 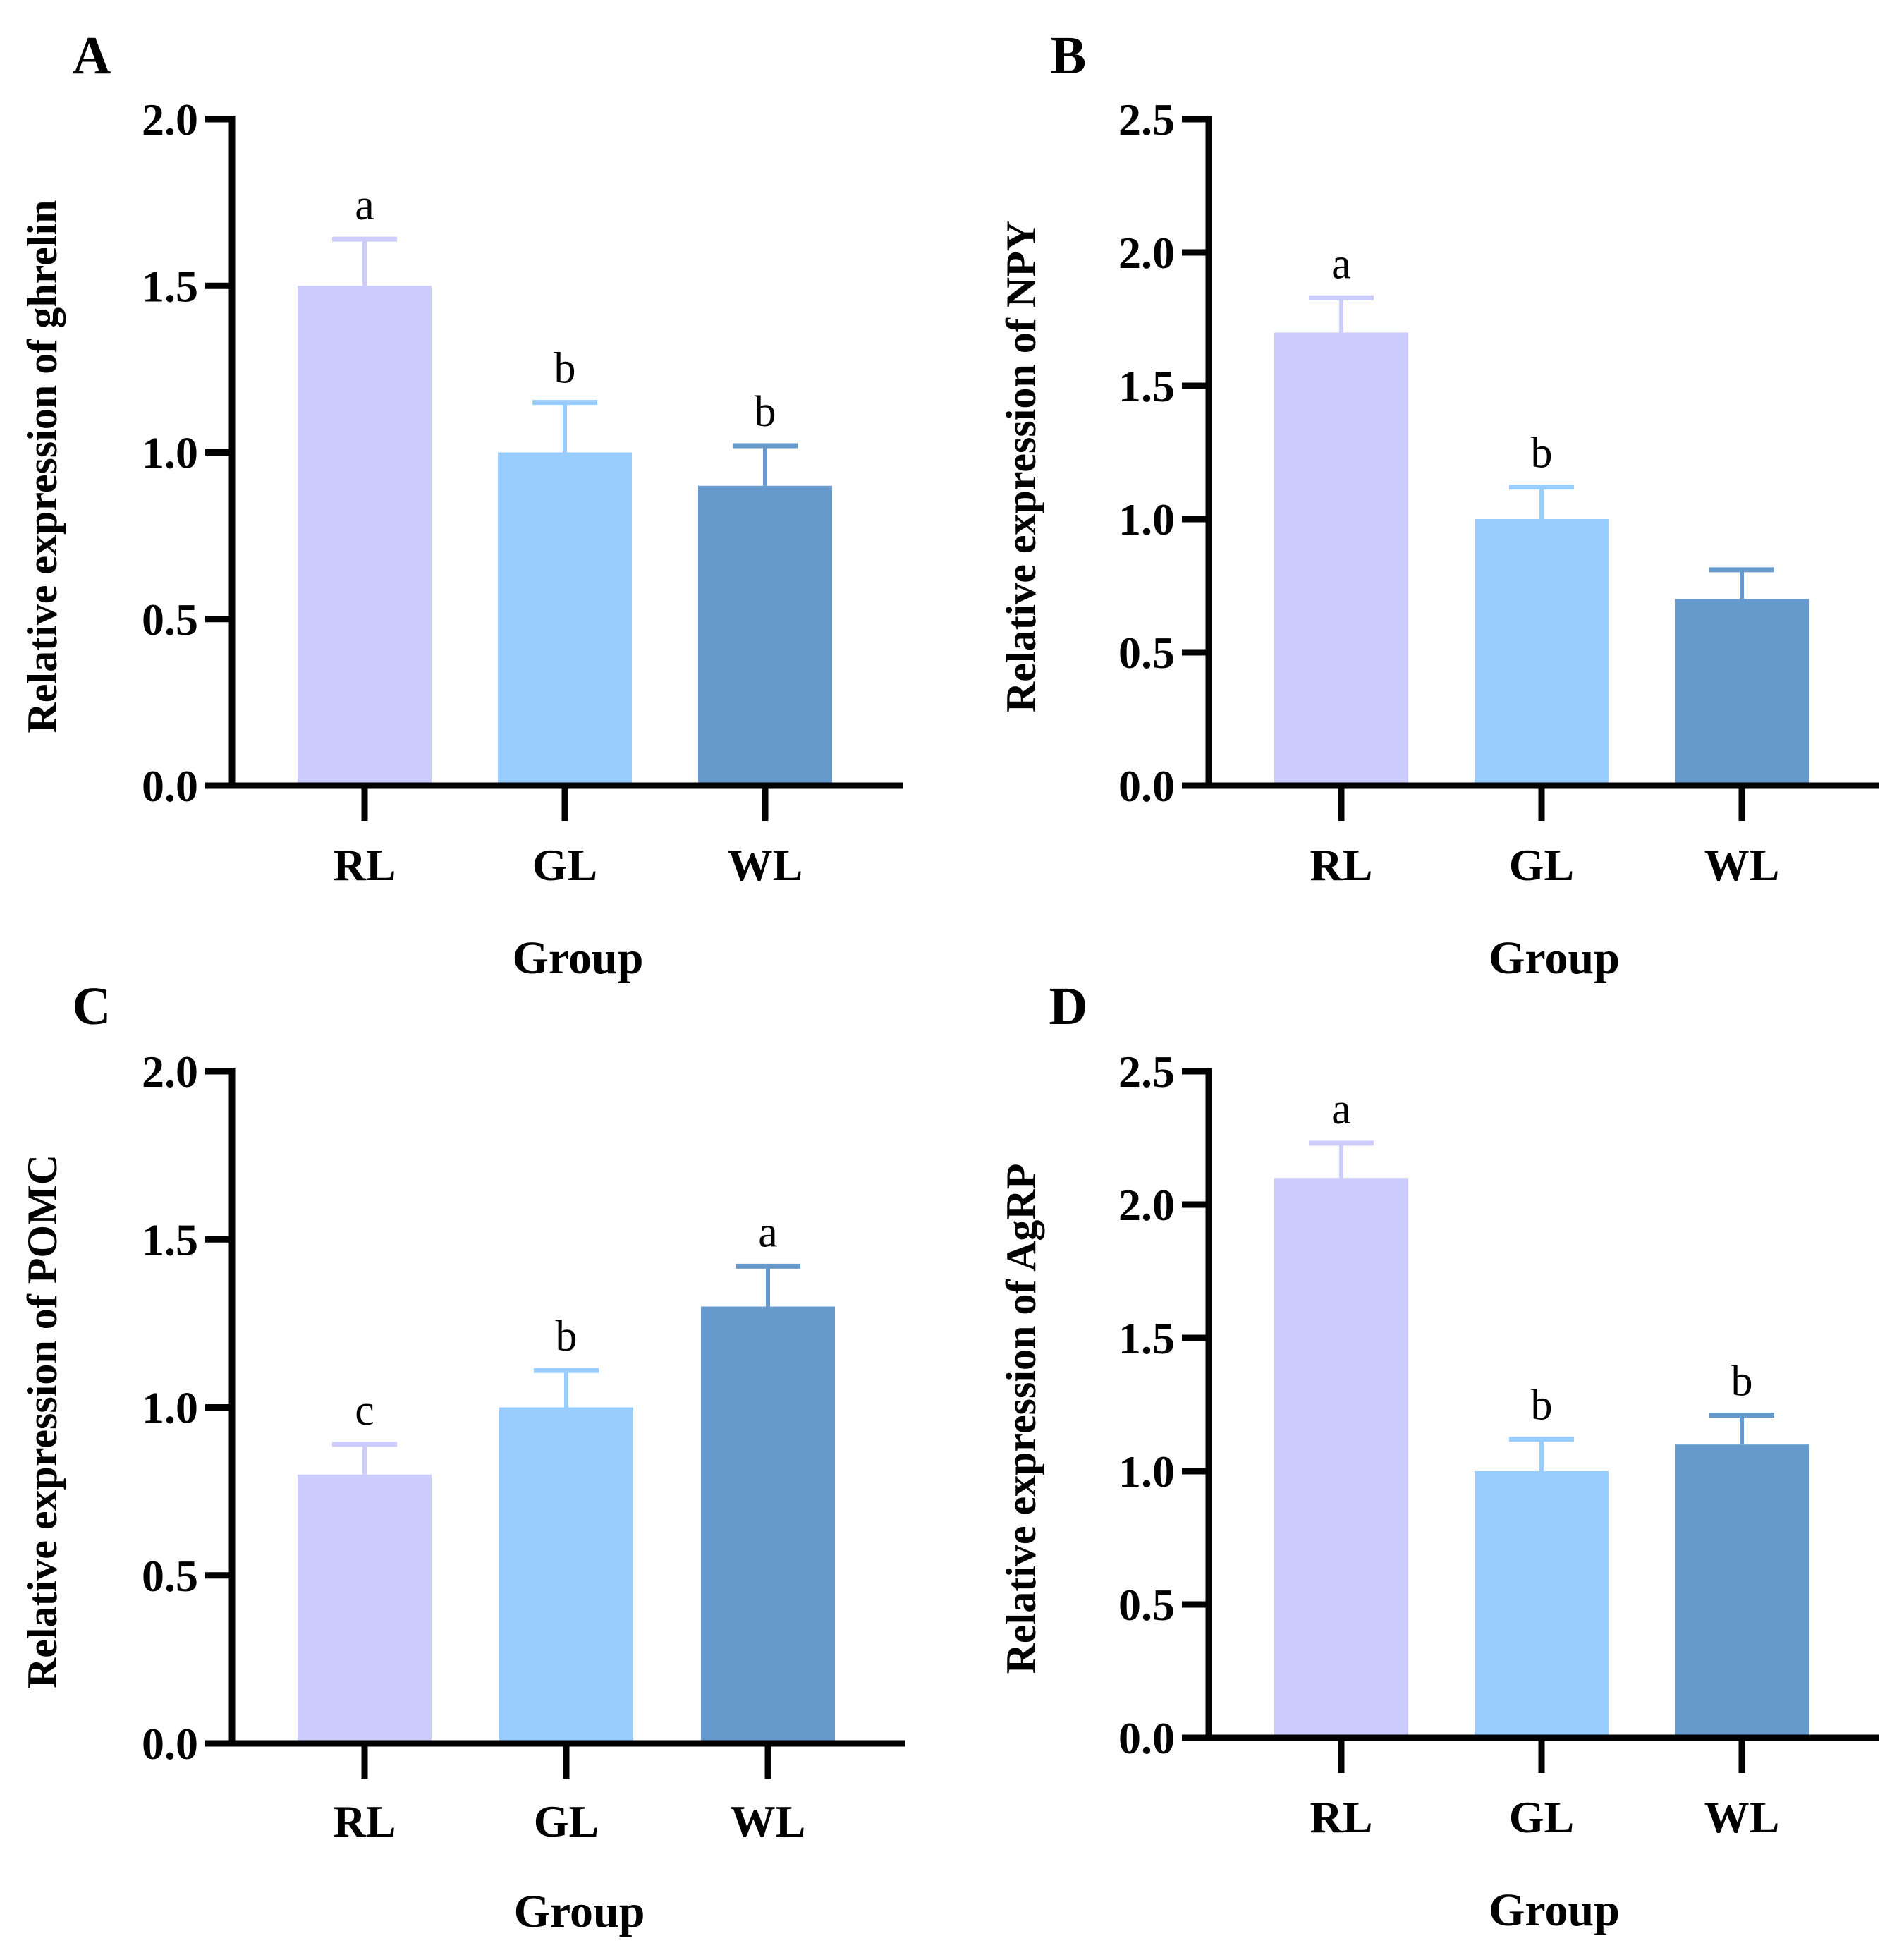 I want to click on y-axis-label: Relative expression of POMC, so click(x=42, y=1422).